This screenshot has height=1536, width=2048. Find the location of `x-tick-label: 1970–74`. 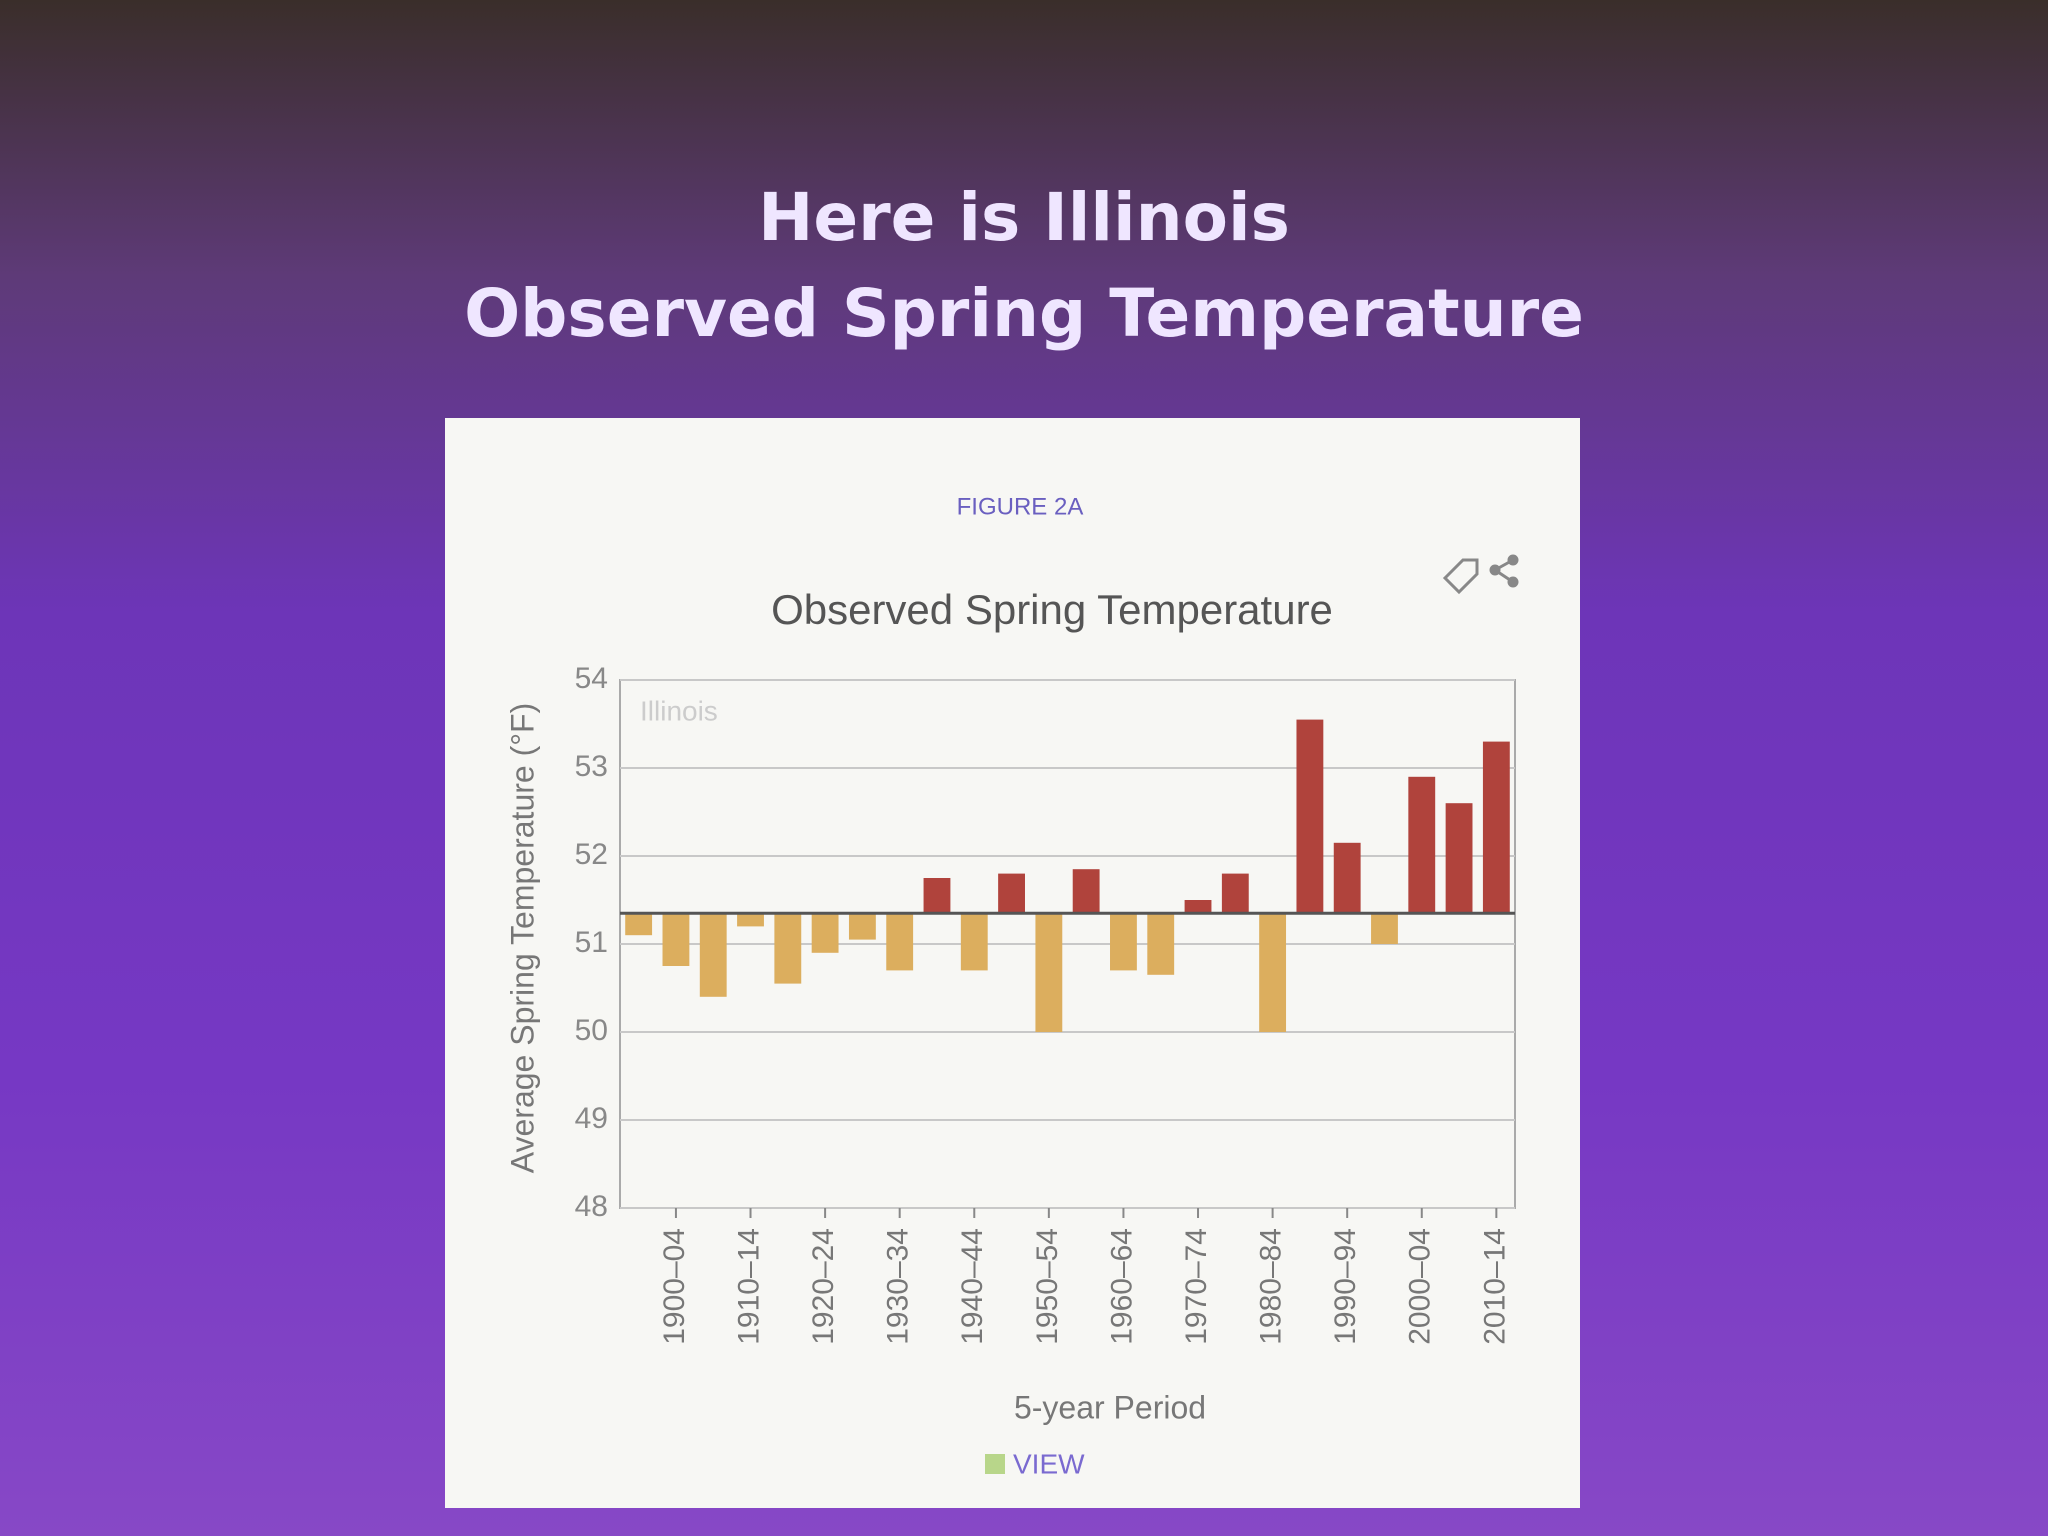

x-tick-label: 1970–74 is located at coordinates (1196, 1286).